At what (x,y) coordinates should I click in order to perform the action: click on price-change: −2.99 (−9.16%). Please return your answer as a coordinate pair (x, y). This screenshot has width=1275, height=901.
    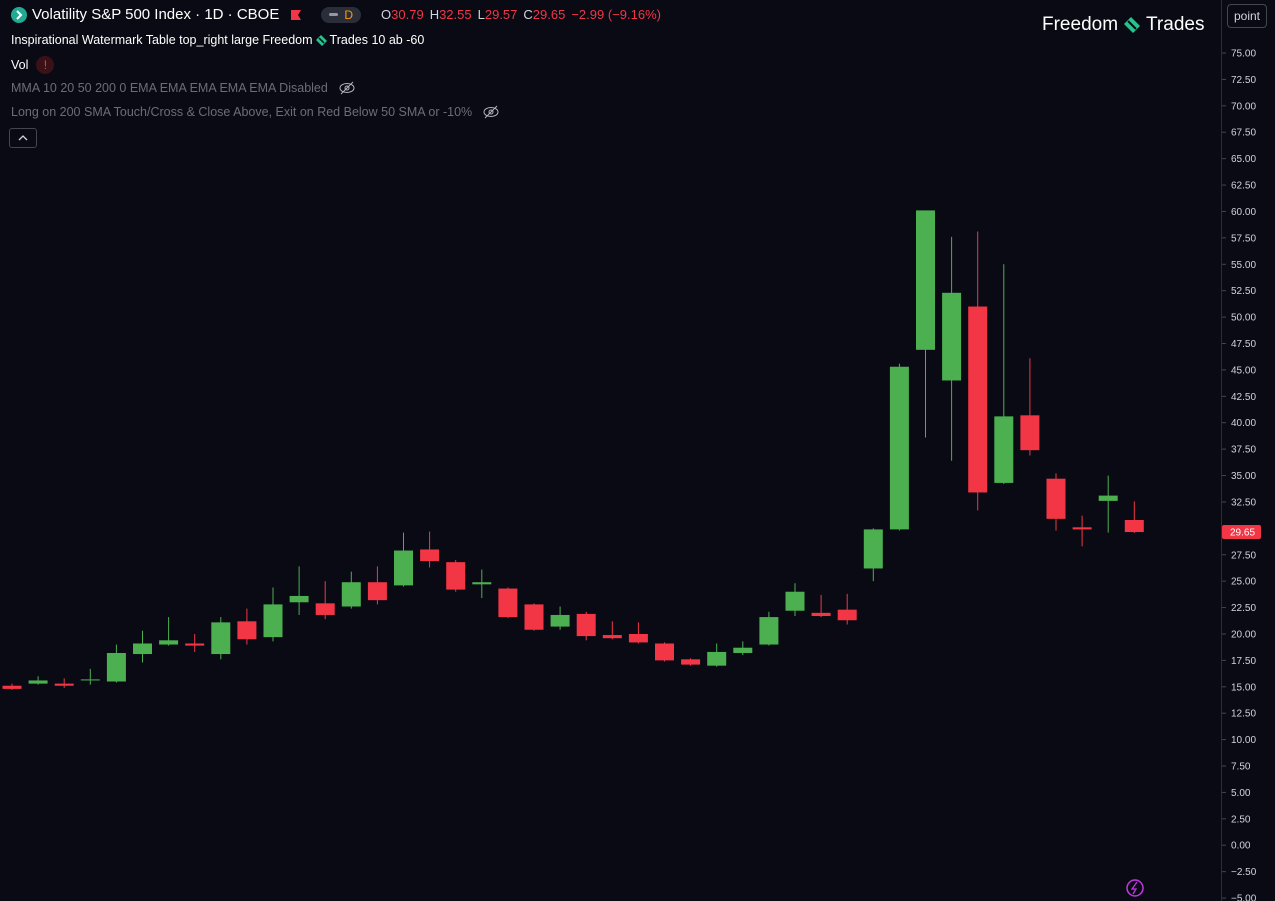
    Looking at the image, I should click on (616, 14).